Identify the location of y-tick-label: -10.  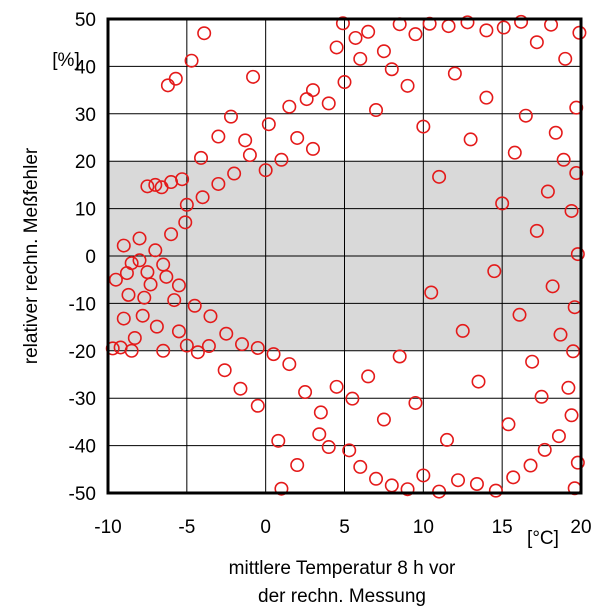
(82, 304).